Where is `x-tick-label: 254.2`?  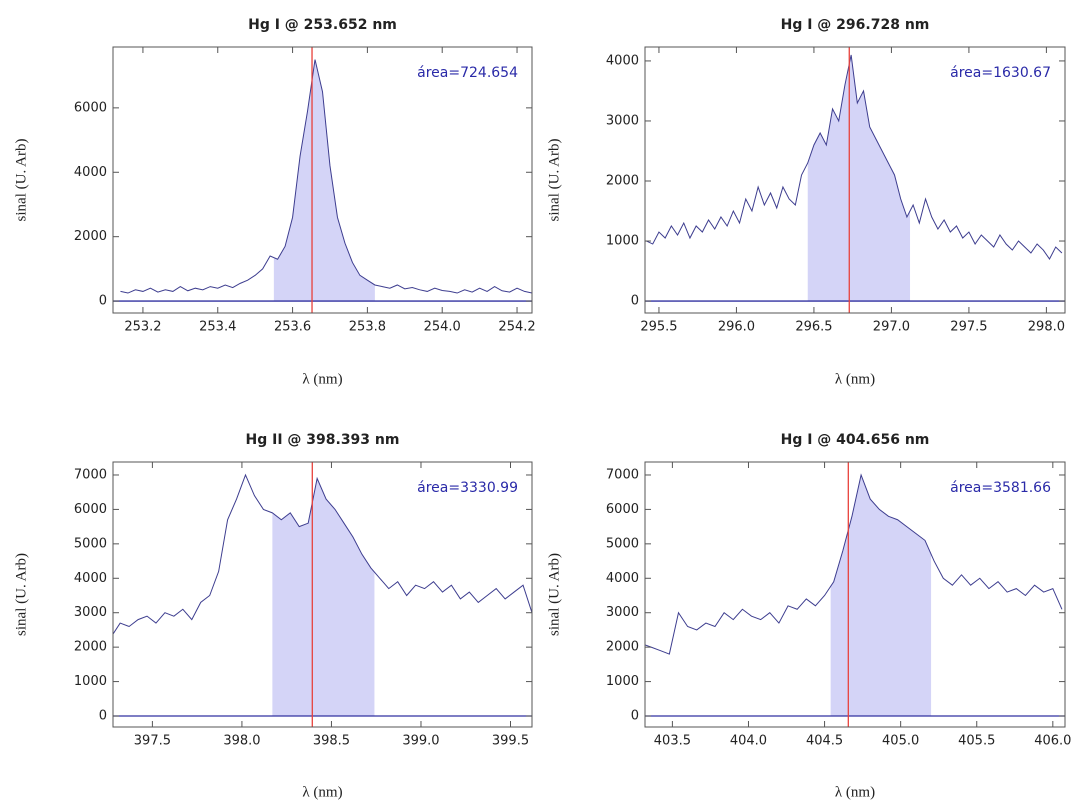 x-tick-label: 254.2 is located at coordinates (516, 327).